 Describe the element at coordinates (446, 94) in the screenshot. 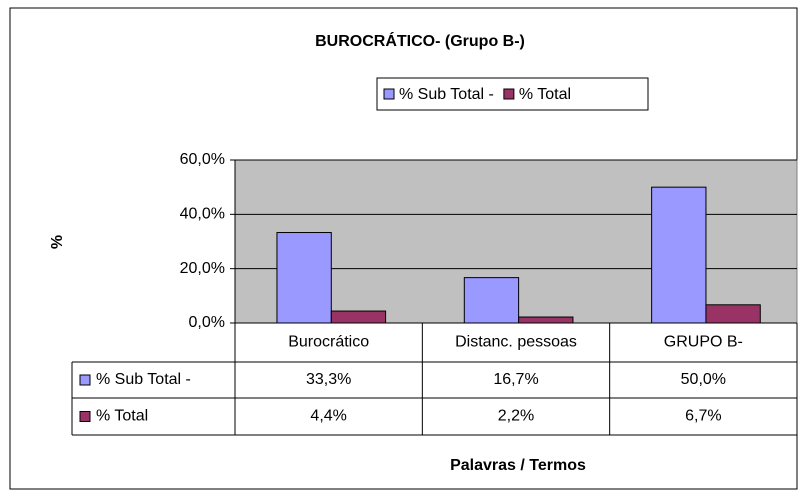

I see `legend-label: % Sub Total -` at that location.